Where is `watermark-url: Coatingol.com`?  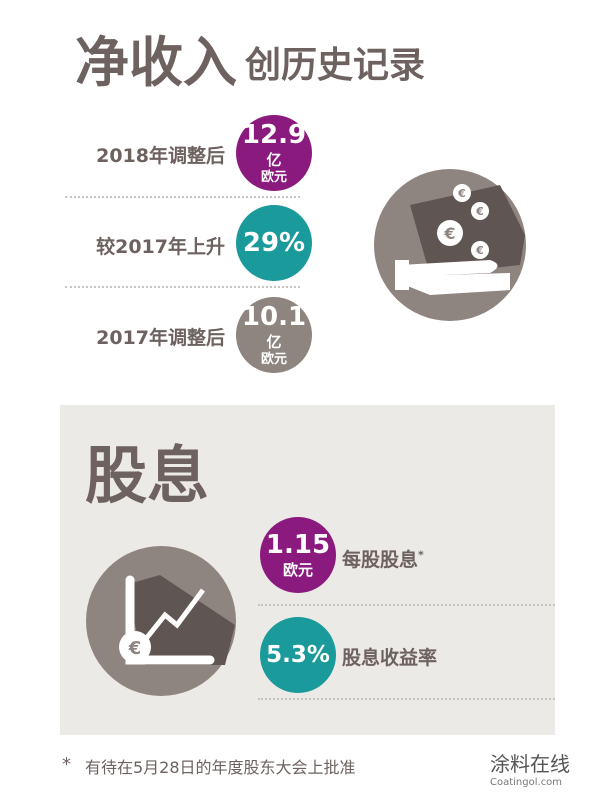 watermark-url: Coatingol.com is located at coordinates (526, 782).